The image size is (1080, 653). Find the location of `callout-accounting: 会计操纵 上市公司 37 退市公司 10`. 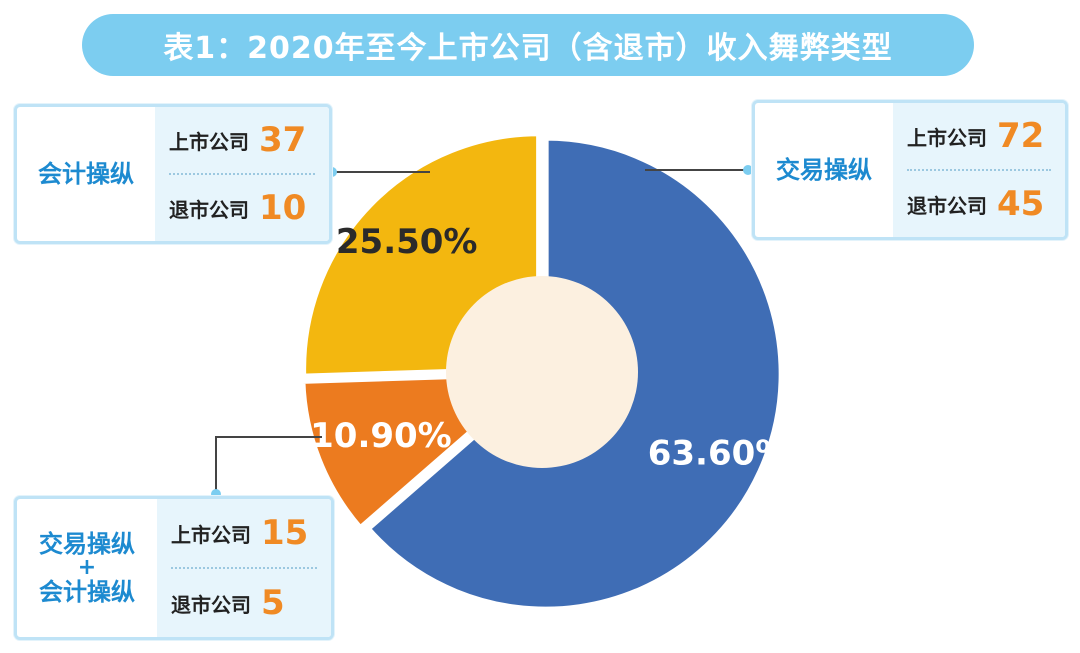

callout-accounting: 会计操纵 上市公司 37 退市公司 10 is located at coordinates (173, 174).